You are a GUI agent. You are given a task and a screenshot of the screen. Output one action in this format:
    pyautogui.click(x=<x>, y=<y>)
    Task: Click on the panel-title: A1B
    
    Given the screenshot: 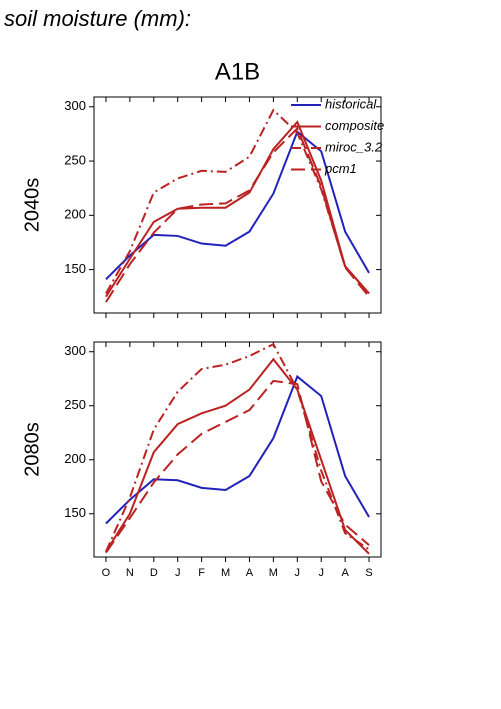 What is the action you would take?
    pyautogui.click(x=237, y=71)
    